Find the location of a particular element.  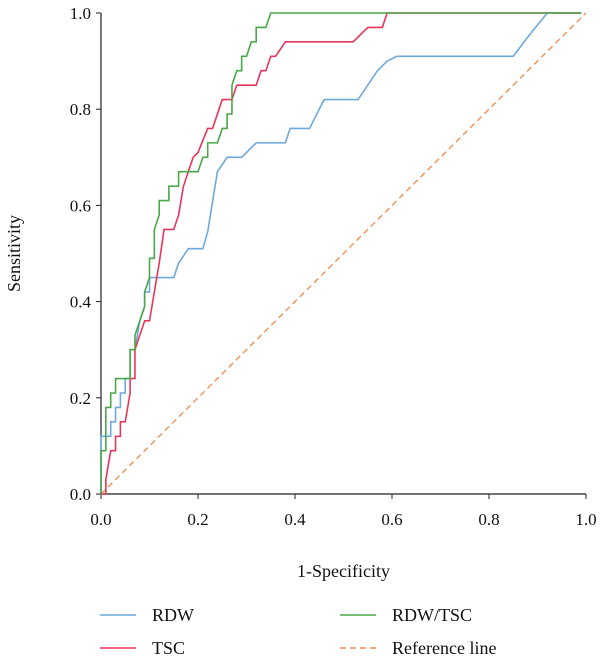

x-tick-label: 1.0 is located at coordinates (585, 519).